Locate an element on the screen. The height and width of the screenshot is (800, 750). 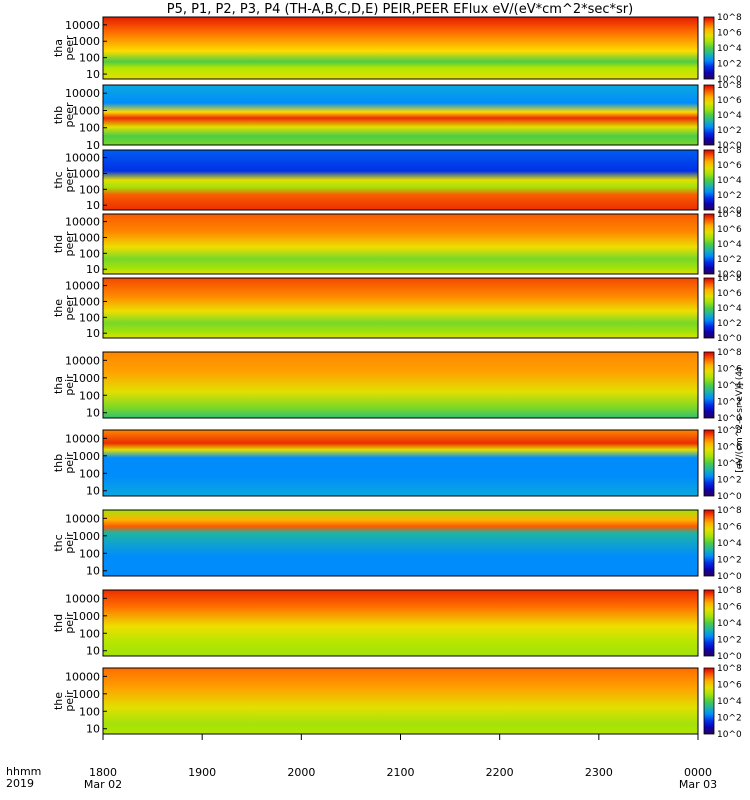
x-tick-label: 2100 is located at coordinates (401, 772).